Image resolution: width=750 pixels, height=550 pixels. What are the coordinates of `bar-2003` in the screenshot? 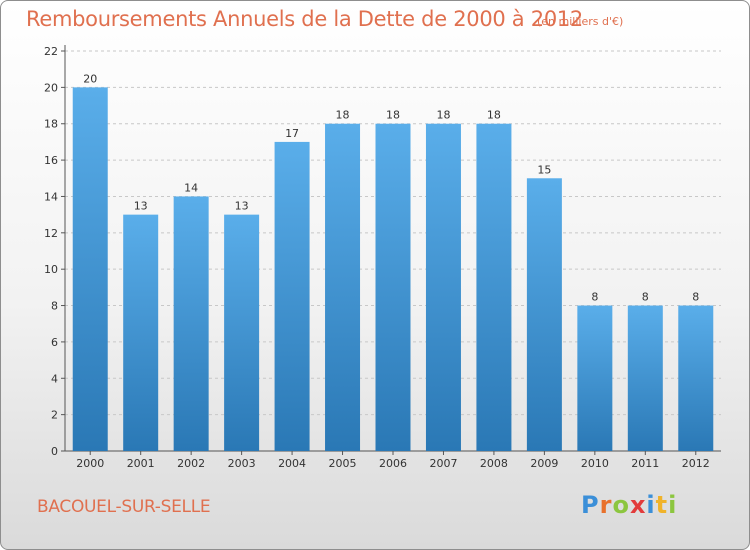 It's located at (242, 332).